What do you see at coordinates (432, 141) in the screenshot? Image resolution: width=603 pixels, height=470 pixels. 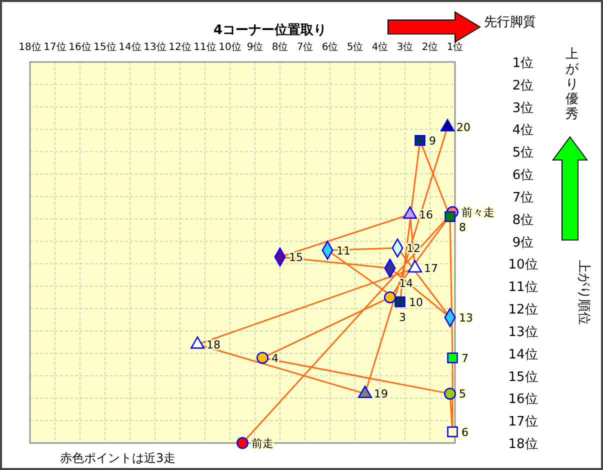 I see `annotation: 9` at bounding box center [432, 141].